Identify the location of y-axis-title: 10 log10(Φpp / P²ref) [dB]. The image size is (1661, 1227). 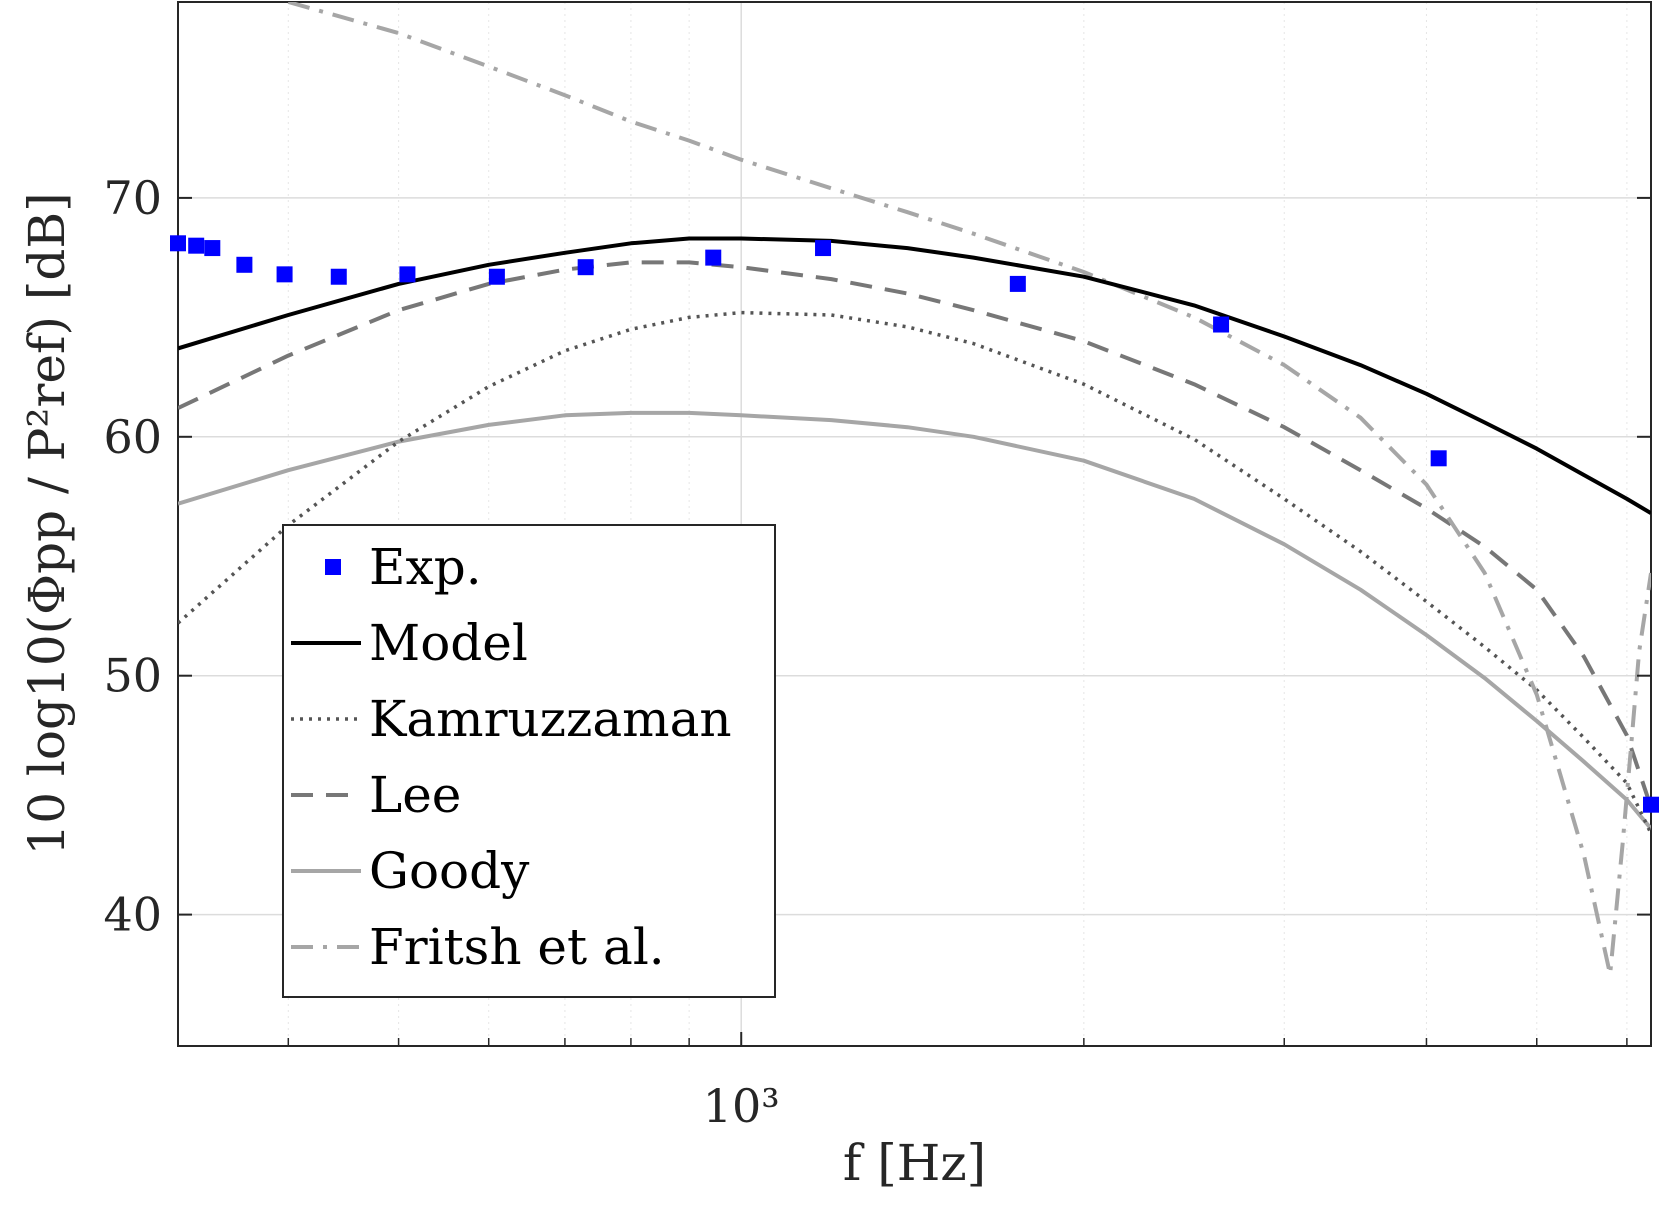
(47, 523).